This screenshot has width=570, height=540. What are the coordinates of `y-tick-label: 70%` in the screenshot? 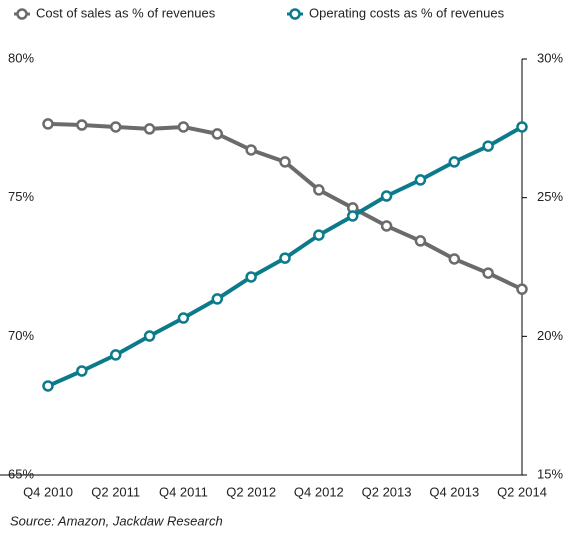 It's located at (21, 335).